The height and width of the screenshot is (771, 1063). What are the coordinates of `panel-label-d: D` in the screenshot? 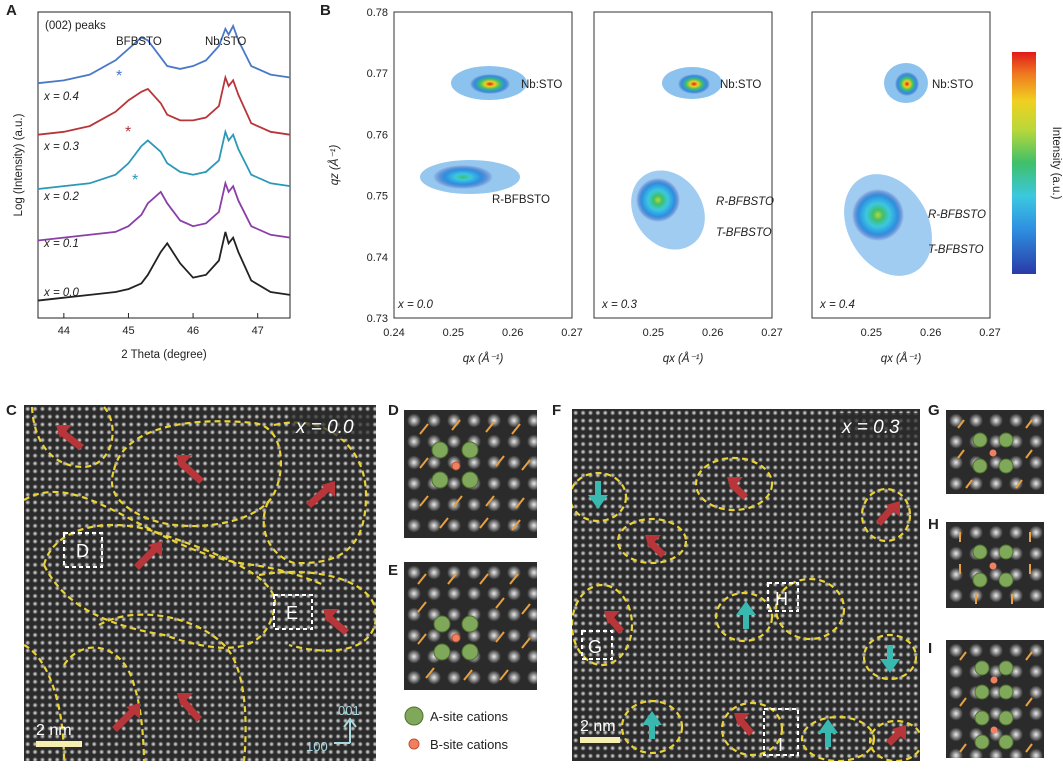 It's located at (393, 410).